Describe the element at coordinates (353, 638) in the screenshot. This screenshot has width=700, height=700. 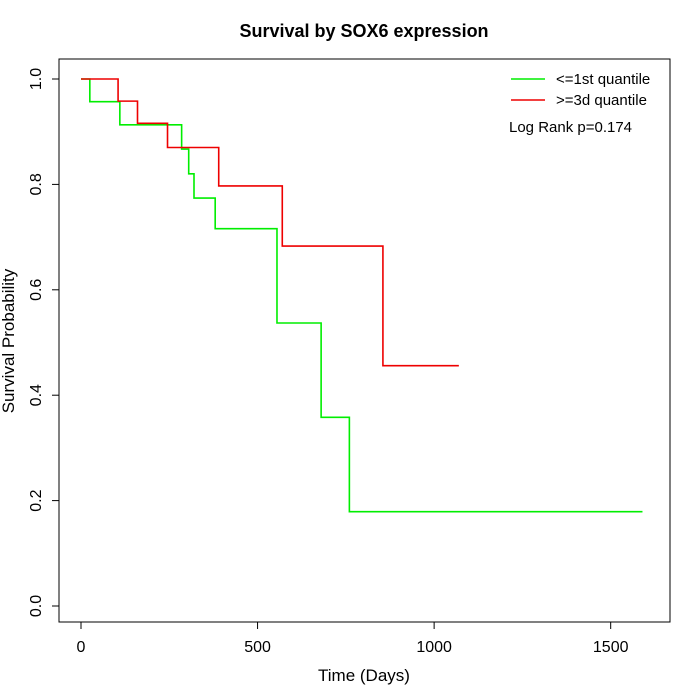
I see `x-axis: 0 500 1000 1500` at that location.